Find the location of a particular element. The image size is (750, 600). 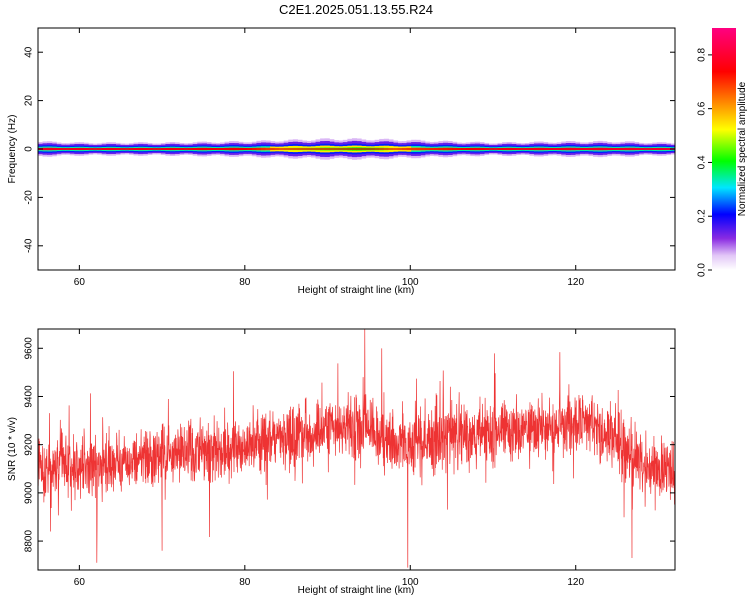

snr-y-tick-label: 9600 is located at coordinates (29, 348).